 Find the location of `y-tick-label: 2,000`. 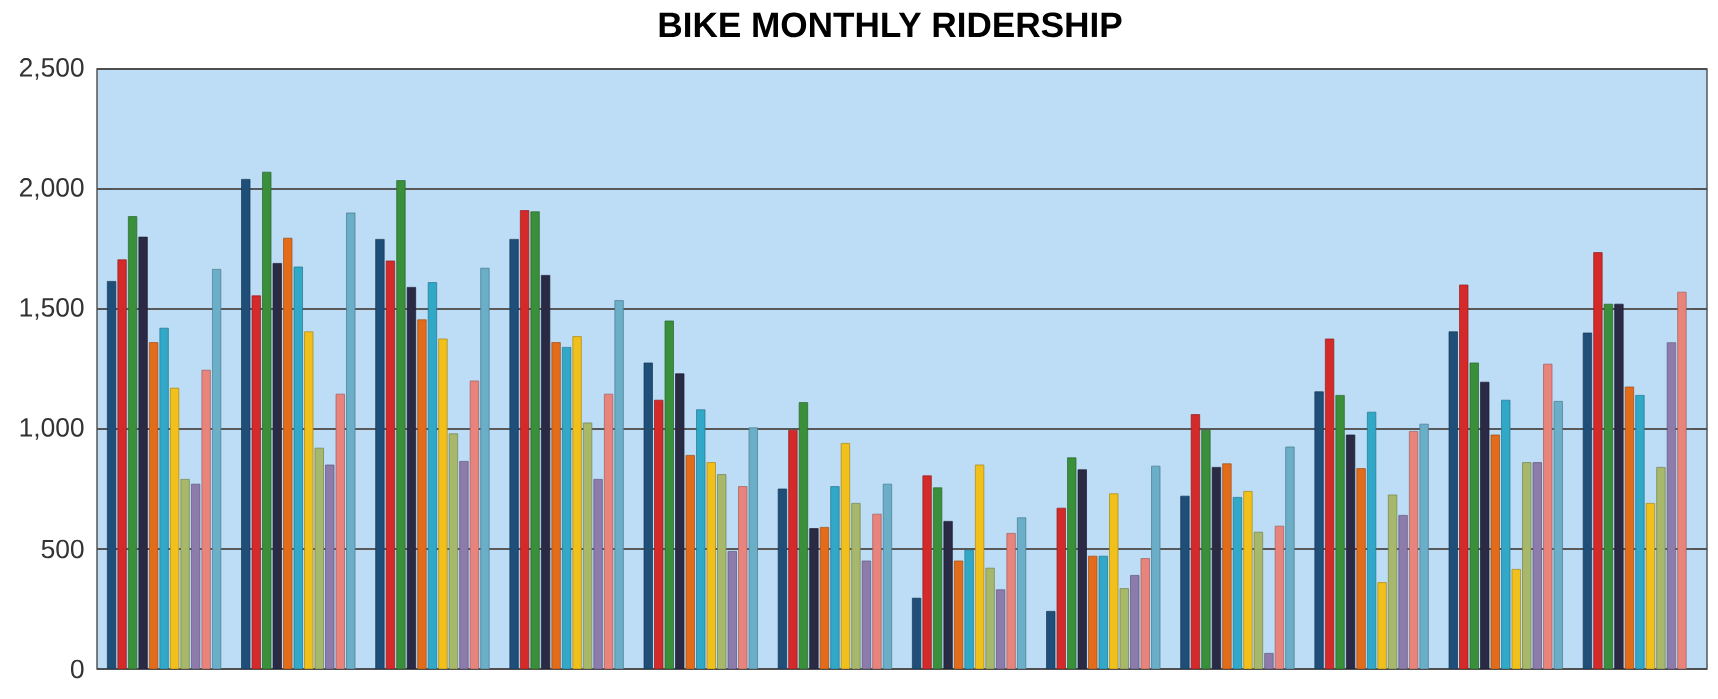

y-tick-label: 2,000 is located at coordinates (51, 189).